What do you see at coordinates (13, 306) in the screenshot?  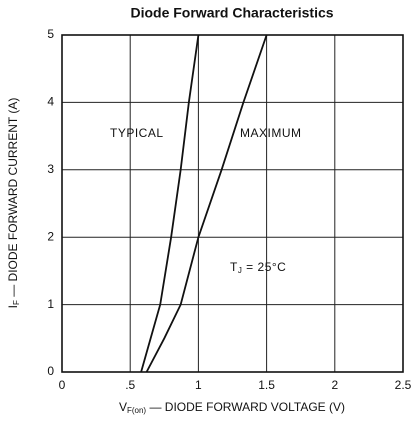 I see `y-label-main: I` at bounding box center [13, 306].